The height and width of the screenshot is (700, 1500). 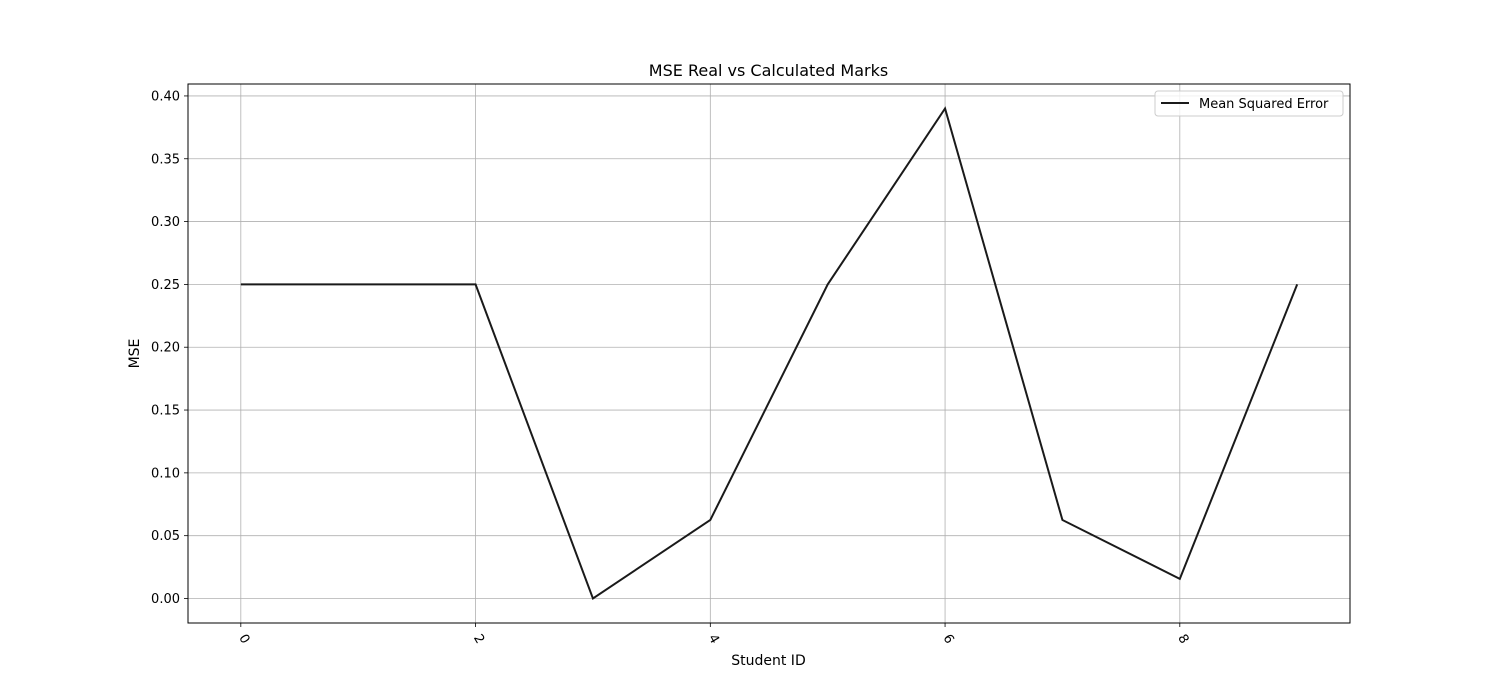 I want to click on legend-label: Mean Squared Error, so click(x=1264, y=104).